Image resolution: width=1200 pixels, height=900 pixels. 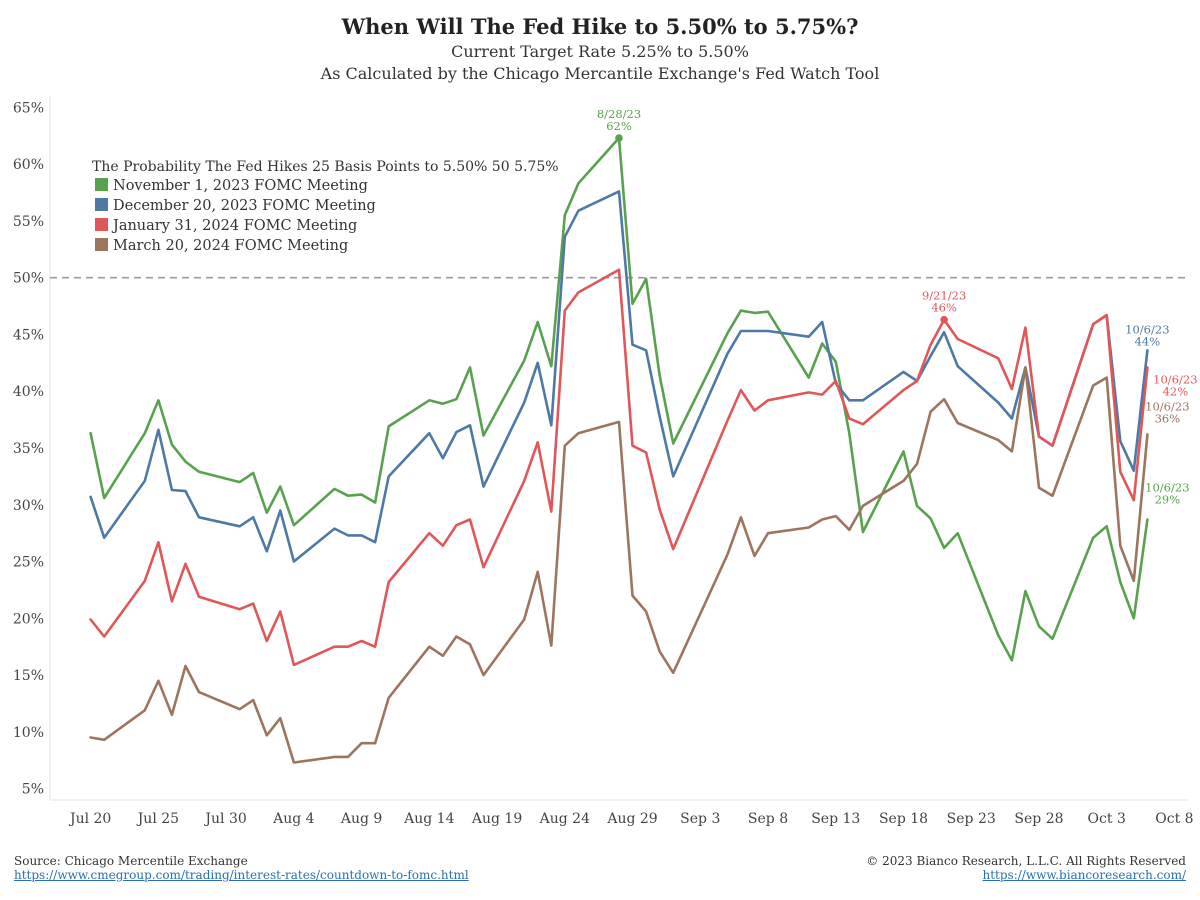 What do you see at coordinates (944, 308) in the screenshot?
I see `annotation-value-label: 46%` at bounding box center [944, 308].